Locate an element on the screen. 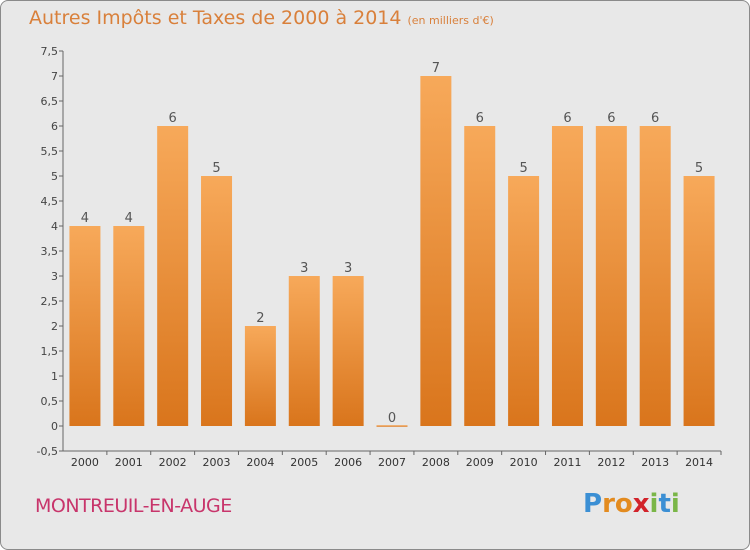  x-tick-label: 2001 is located at coordinates (129, 462).